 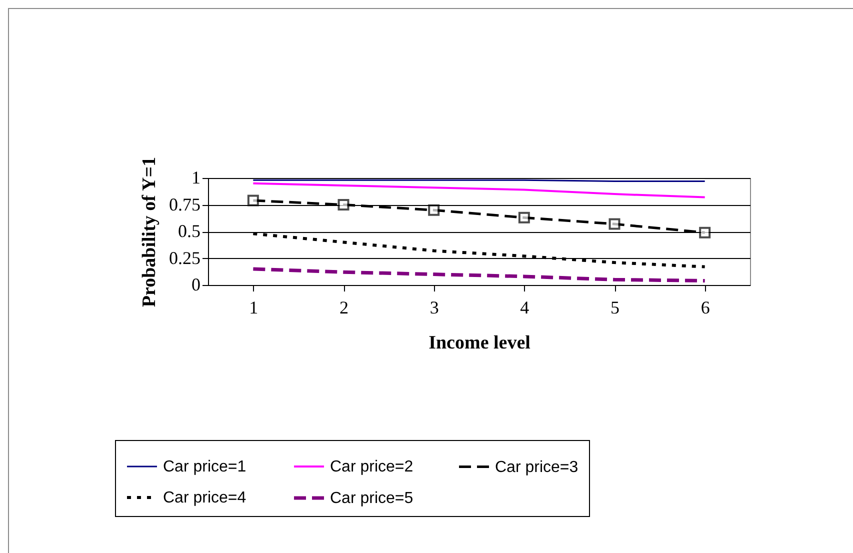 I want to click on legend-label: Car price=2, so click(x=372, y=467).